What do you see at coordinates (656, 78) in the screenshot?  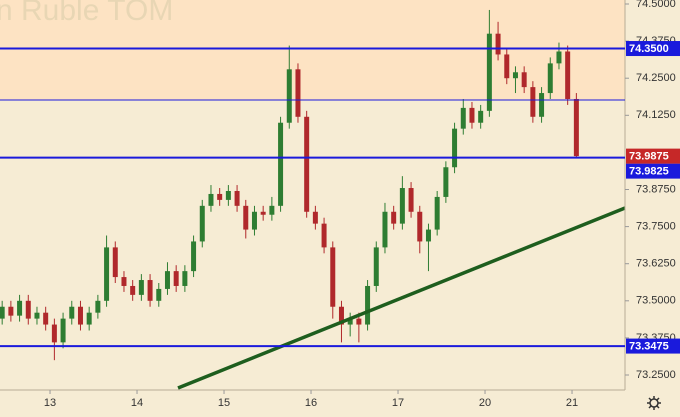 I see `y-tick-label: 74.2500` at bounding box center [656, 78].